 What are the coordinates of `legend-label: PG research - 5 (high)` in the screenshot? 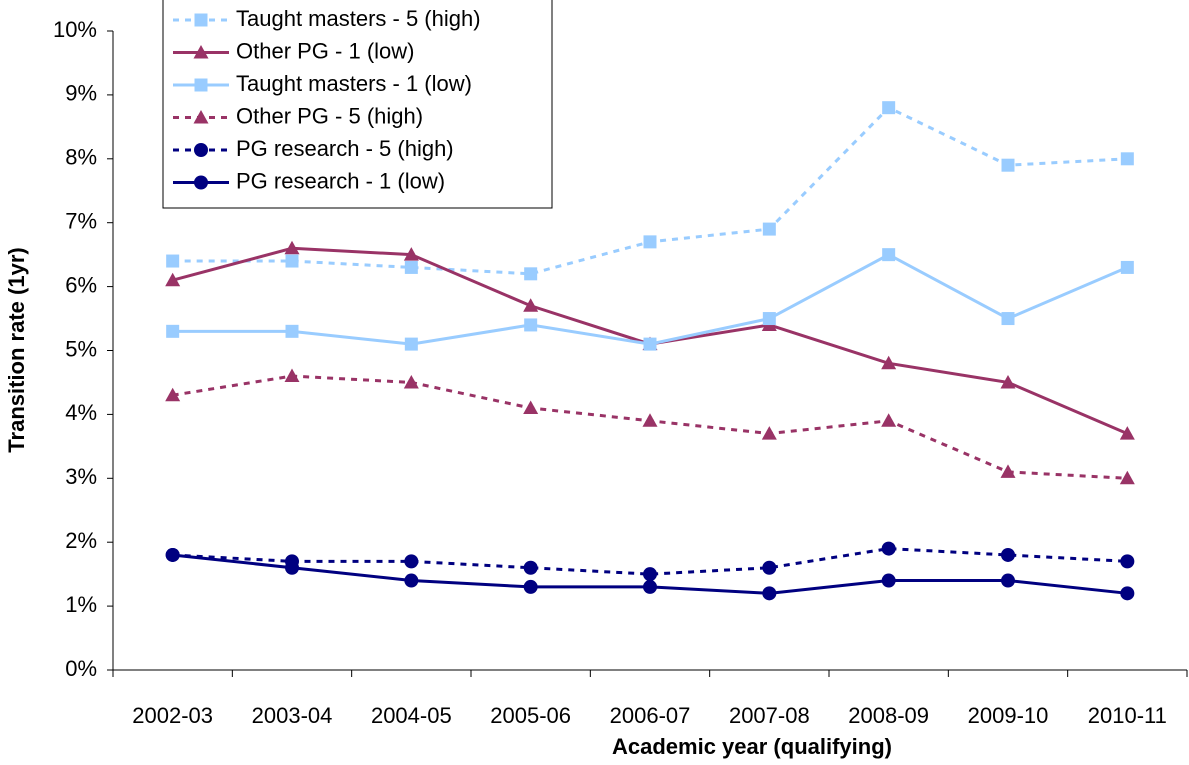 It's located at (345, 148).